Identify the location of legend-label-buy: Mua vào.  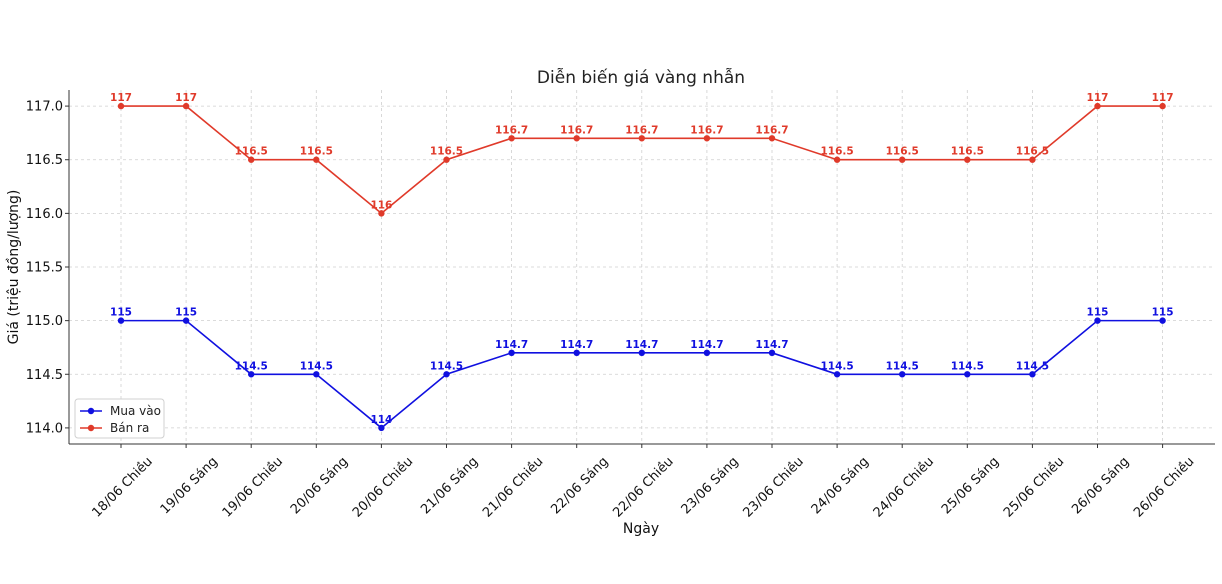
(135, 411).